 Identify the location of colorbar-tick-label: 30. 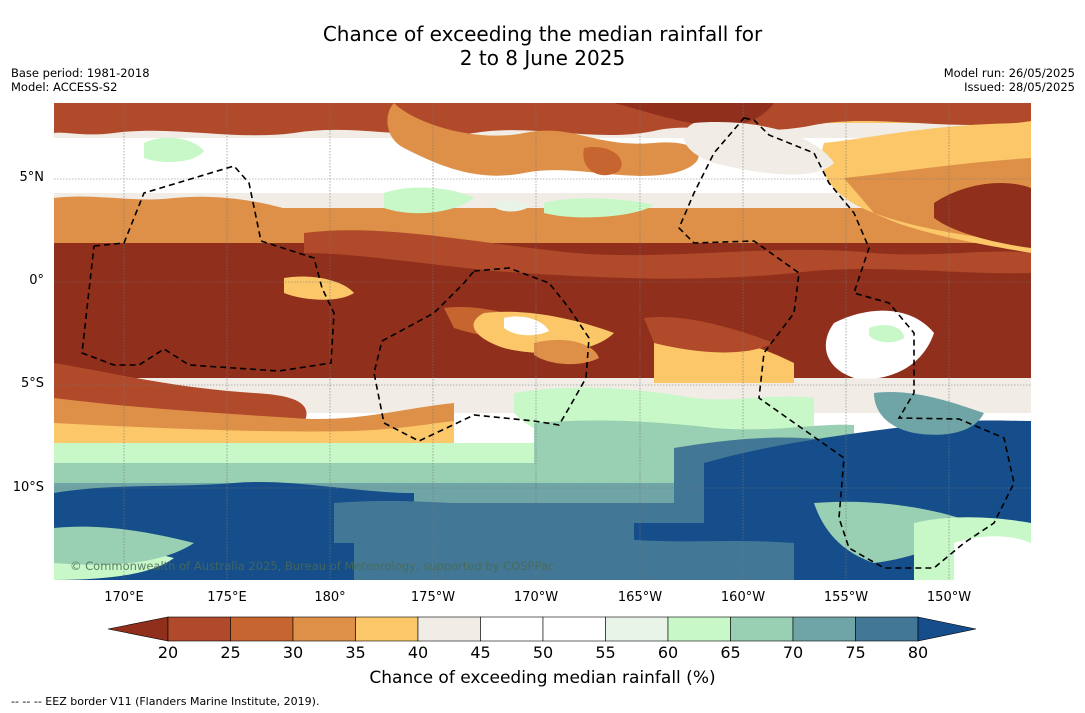
(293, 652).